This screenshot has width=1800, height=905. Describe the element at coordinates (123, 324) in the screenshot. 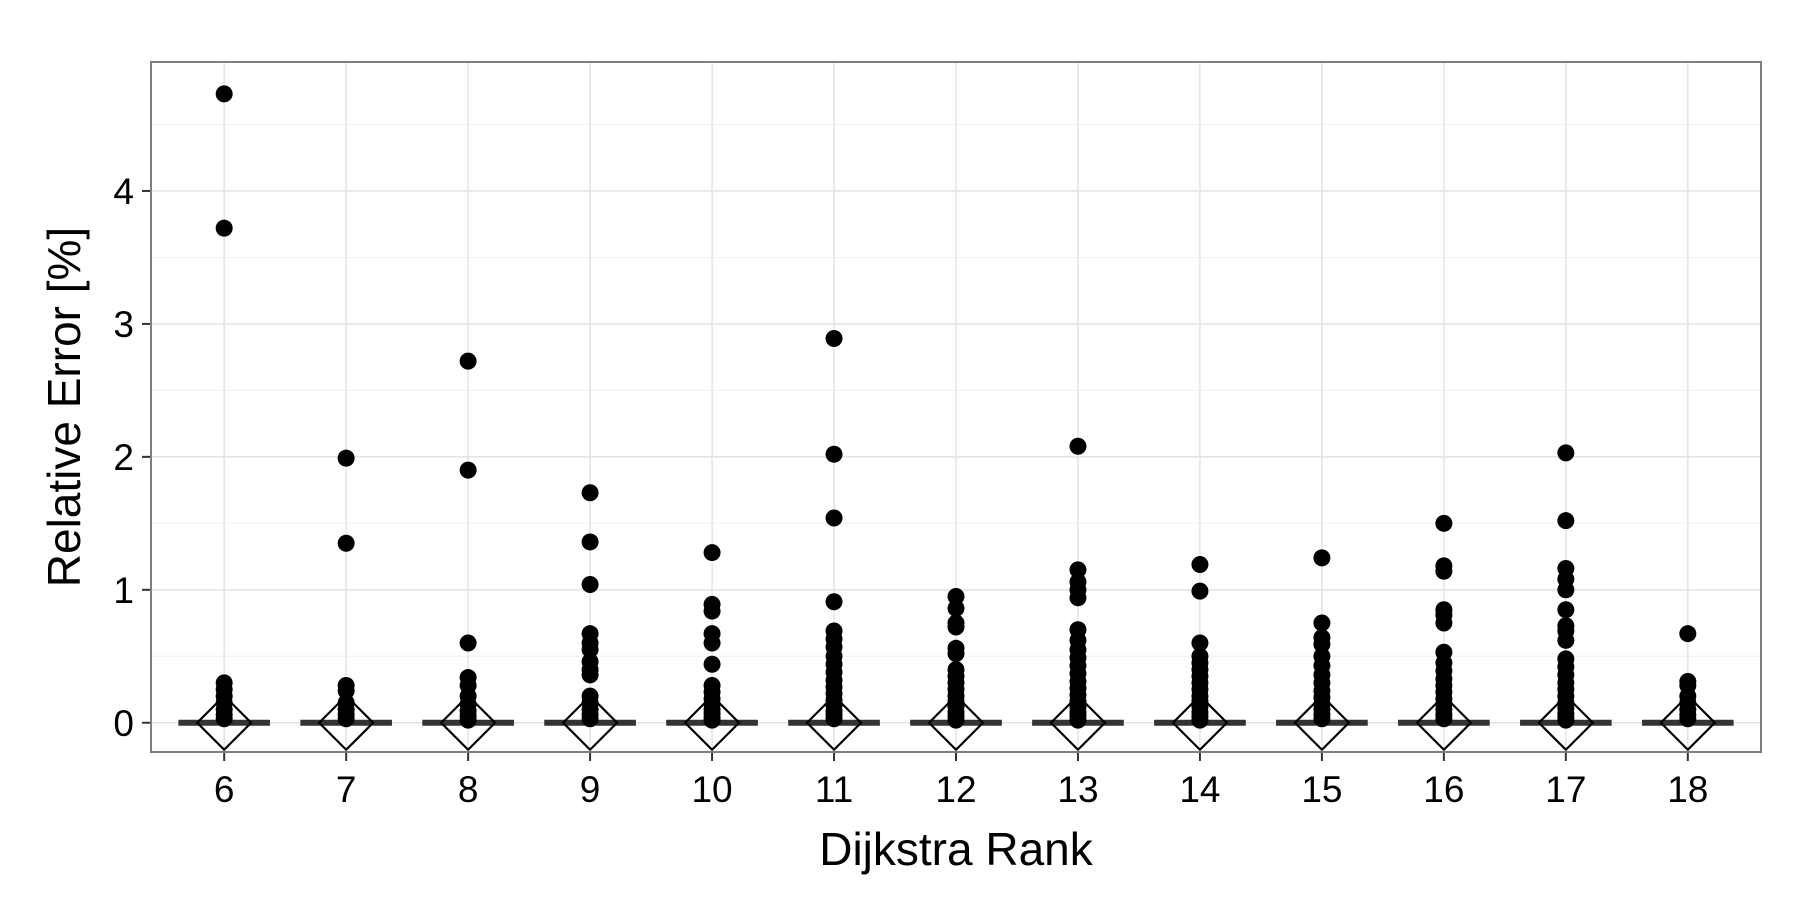

I see `y-tick-label: 3` at that location.